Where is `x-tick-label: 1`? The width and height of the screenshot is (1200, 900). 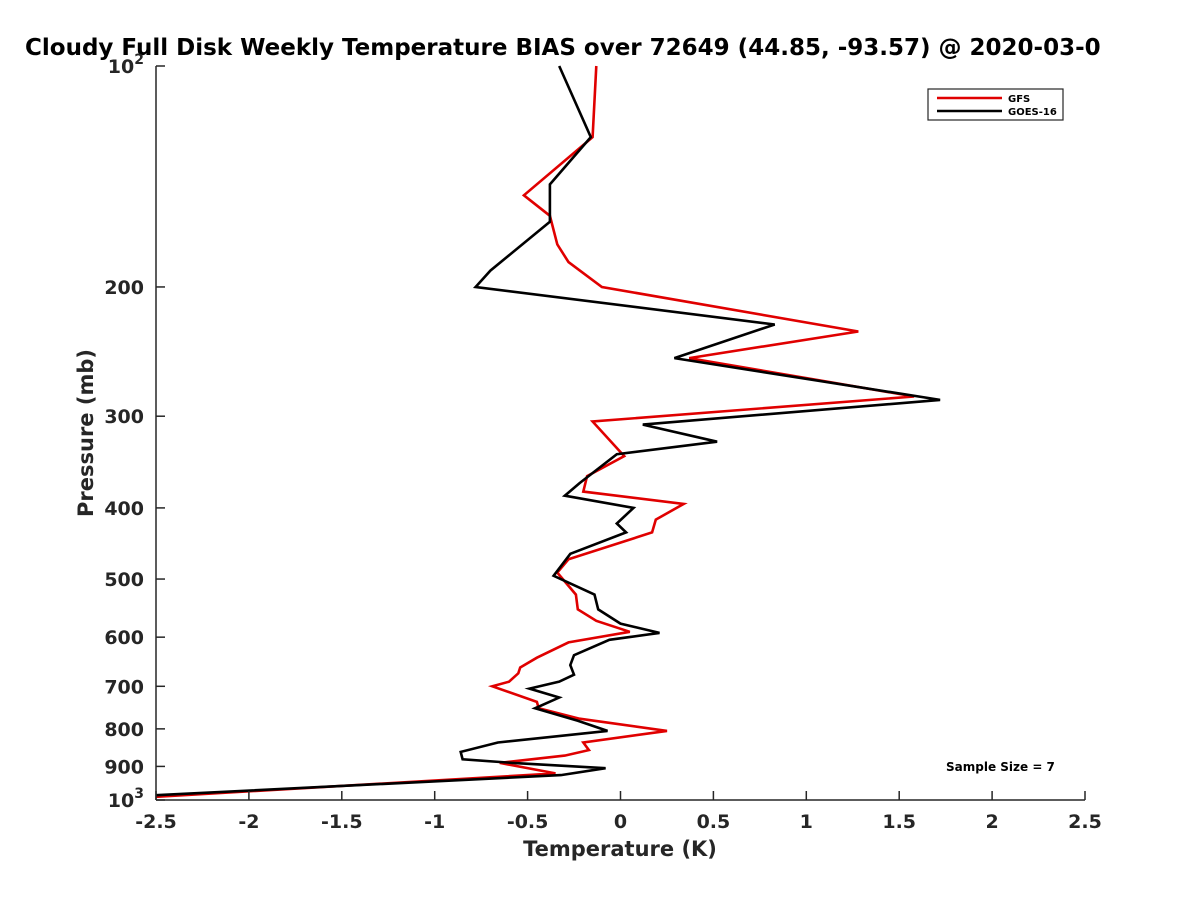
x-tick-label: 1 is located at coordinates (806, 822).